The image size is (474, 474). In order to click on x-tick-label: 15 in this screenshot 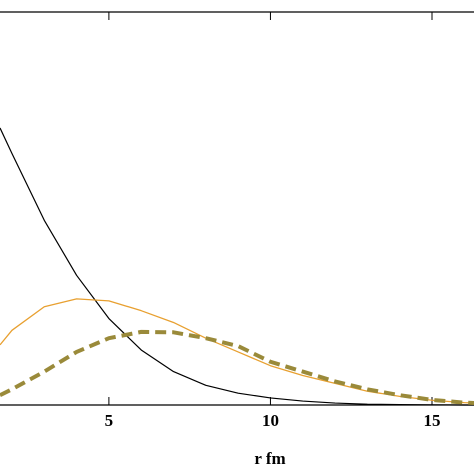, I will do `click(431, 420)`.